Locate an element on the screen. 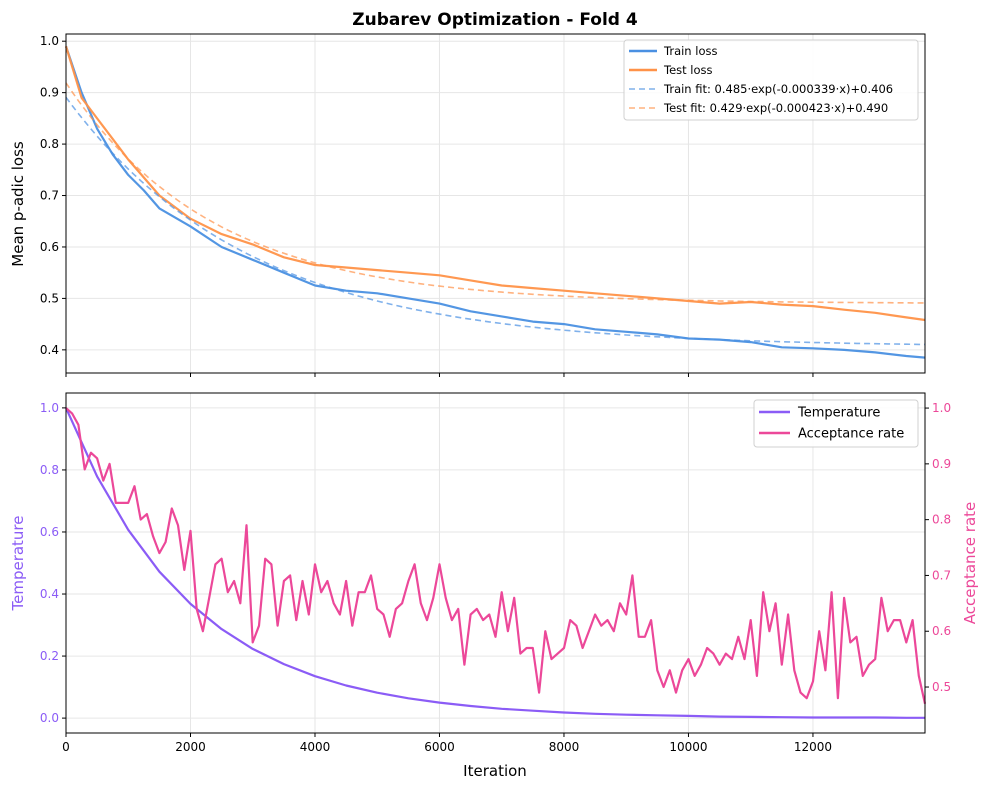 Image resolution: width=989 pixels, height=790 pixels. x-tick-label: 2000 is located at coordinates (190, 747).